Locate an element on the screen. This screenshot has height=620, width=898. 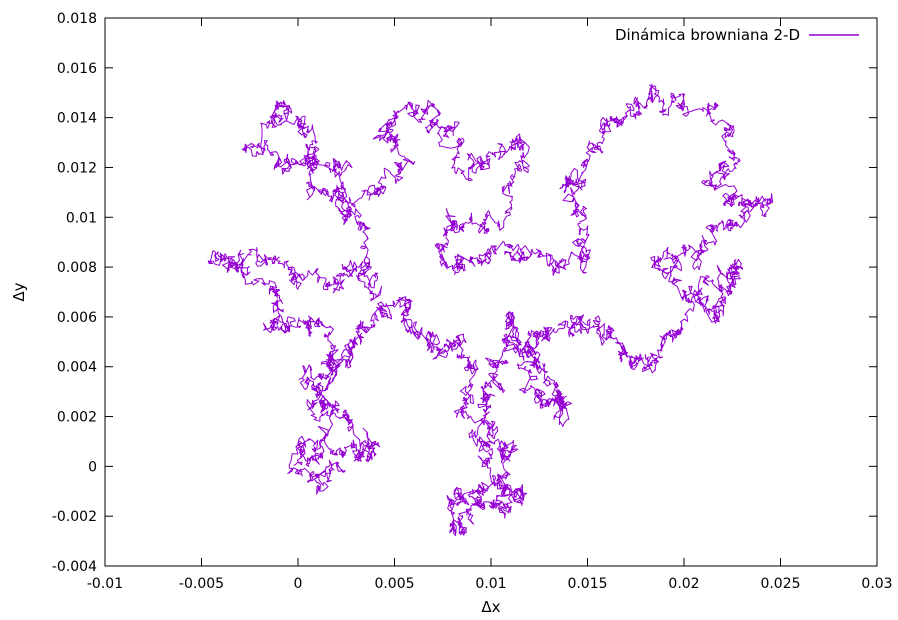
x-tick-label: 0.005 is located at coordinates (394, 584).